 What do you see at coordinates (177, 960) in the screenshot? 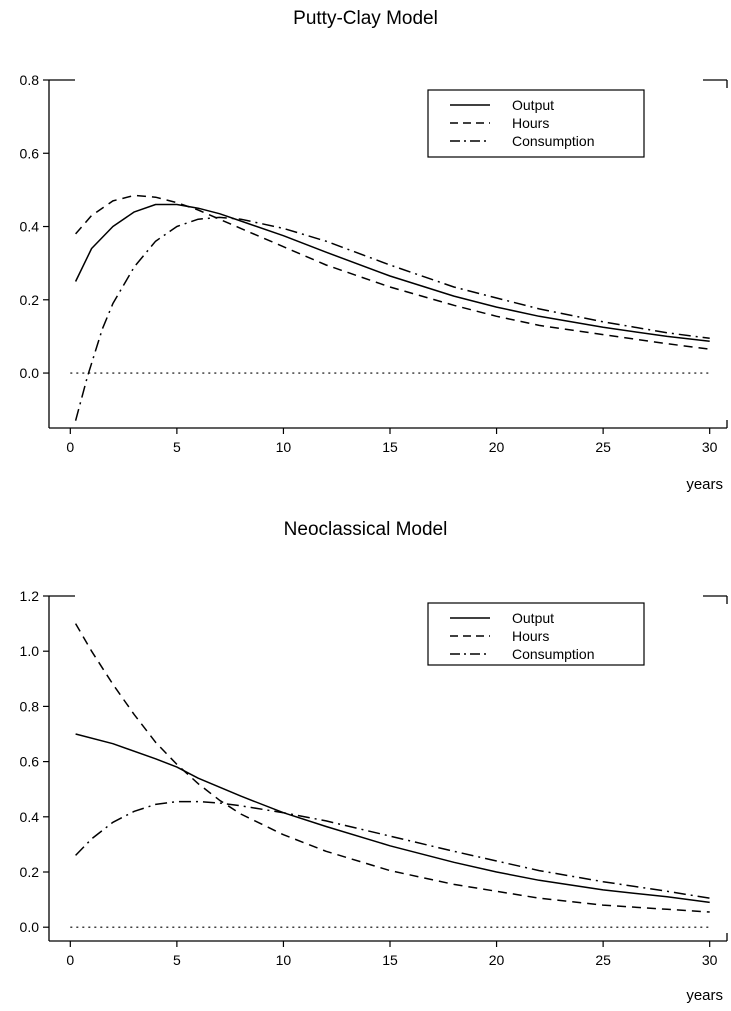
I see `x-tick-label-bottom: 5` at bounding box center [177, 960].